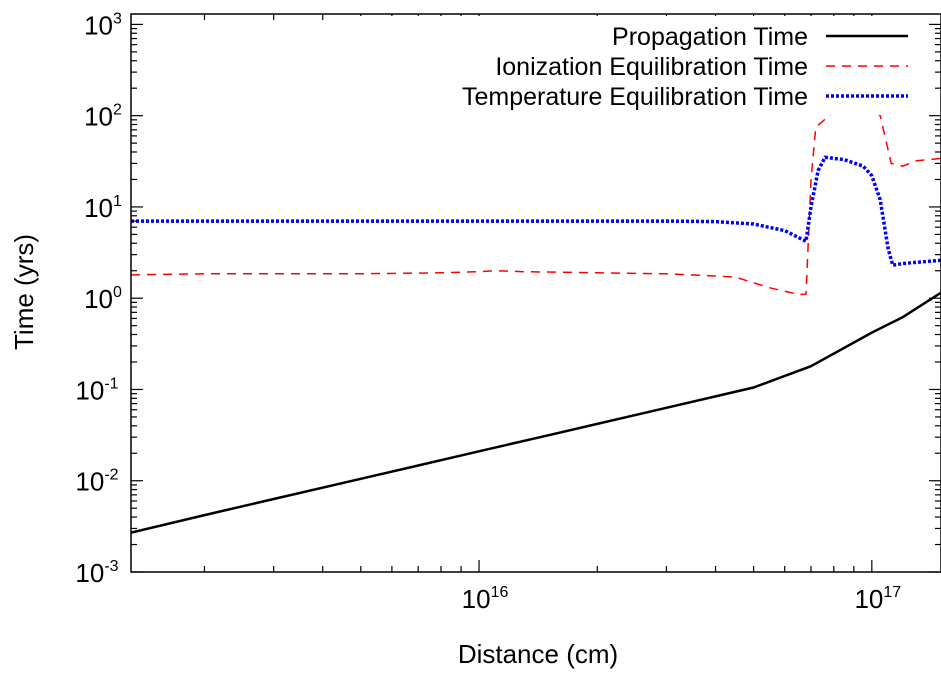  I want to click on legend-label-temperature: Temperature Equilibration Time, so click(635, 97).